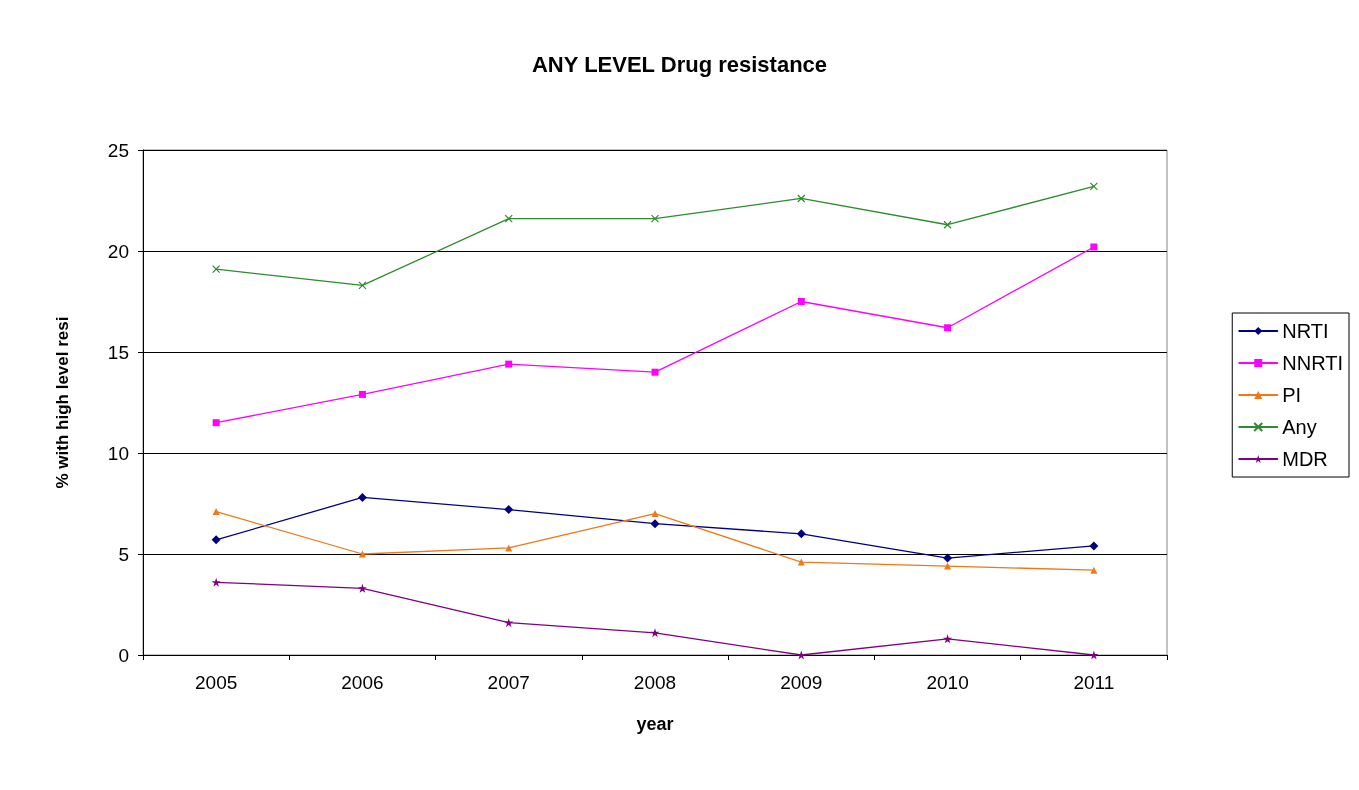  Describe the element at coordinates (118, 453) in the screenshot. I see `y-tick-label: 10` at that location.